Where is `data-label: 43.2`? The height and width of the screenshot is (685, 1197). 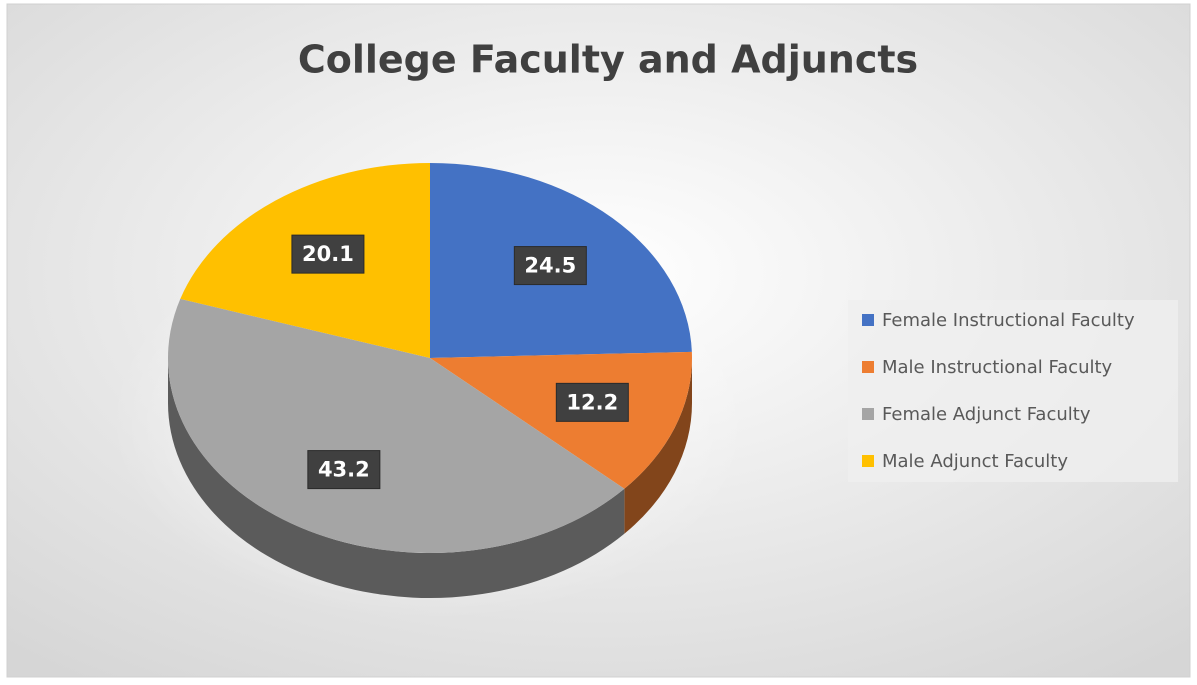
data-label: 43.2 is located at coordinates (344, 470).